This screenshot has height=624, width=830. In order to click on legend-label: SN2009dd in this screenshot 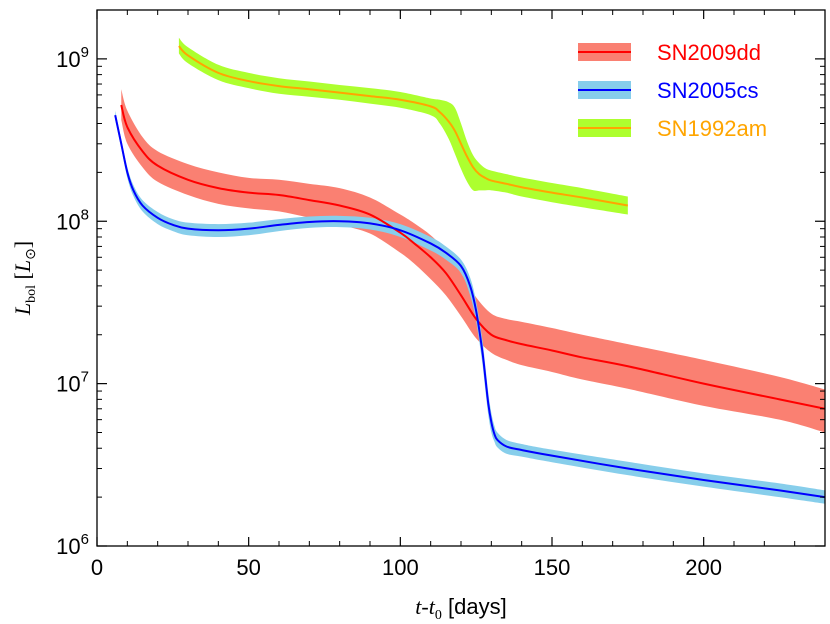, I will do `click(709, 52)`.